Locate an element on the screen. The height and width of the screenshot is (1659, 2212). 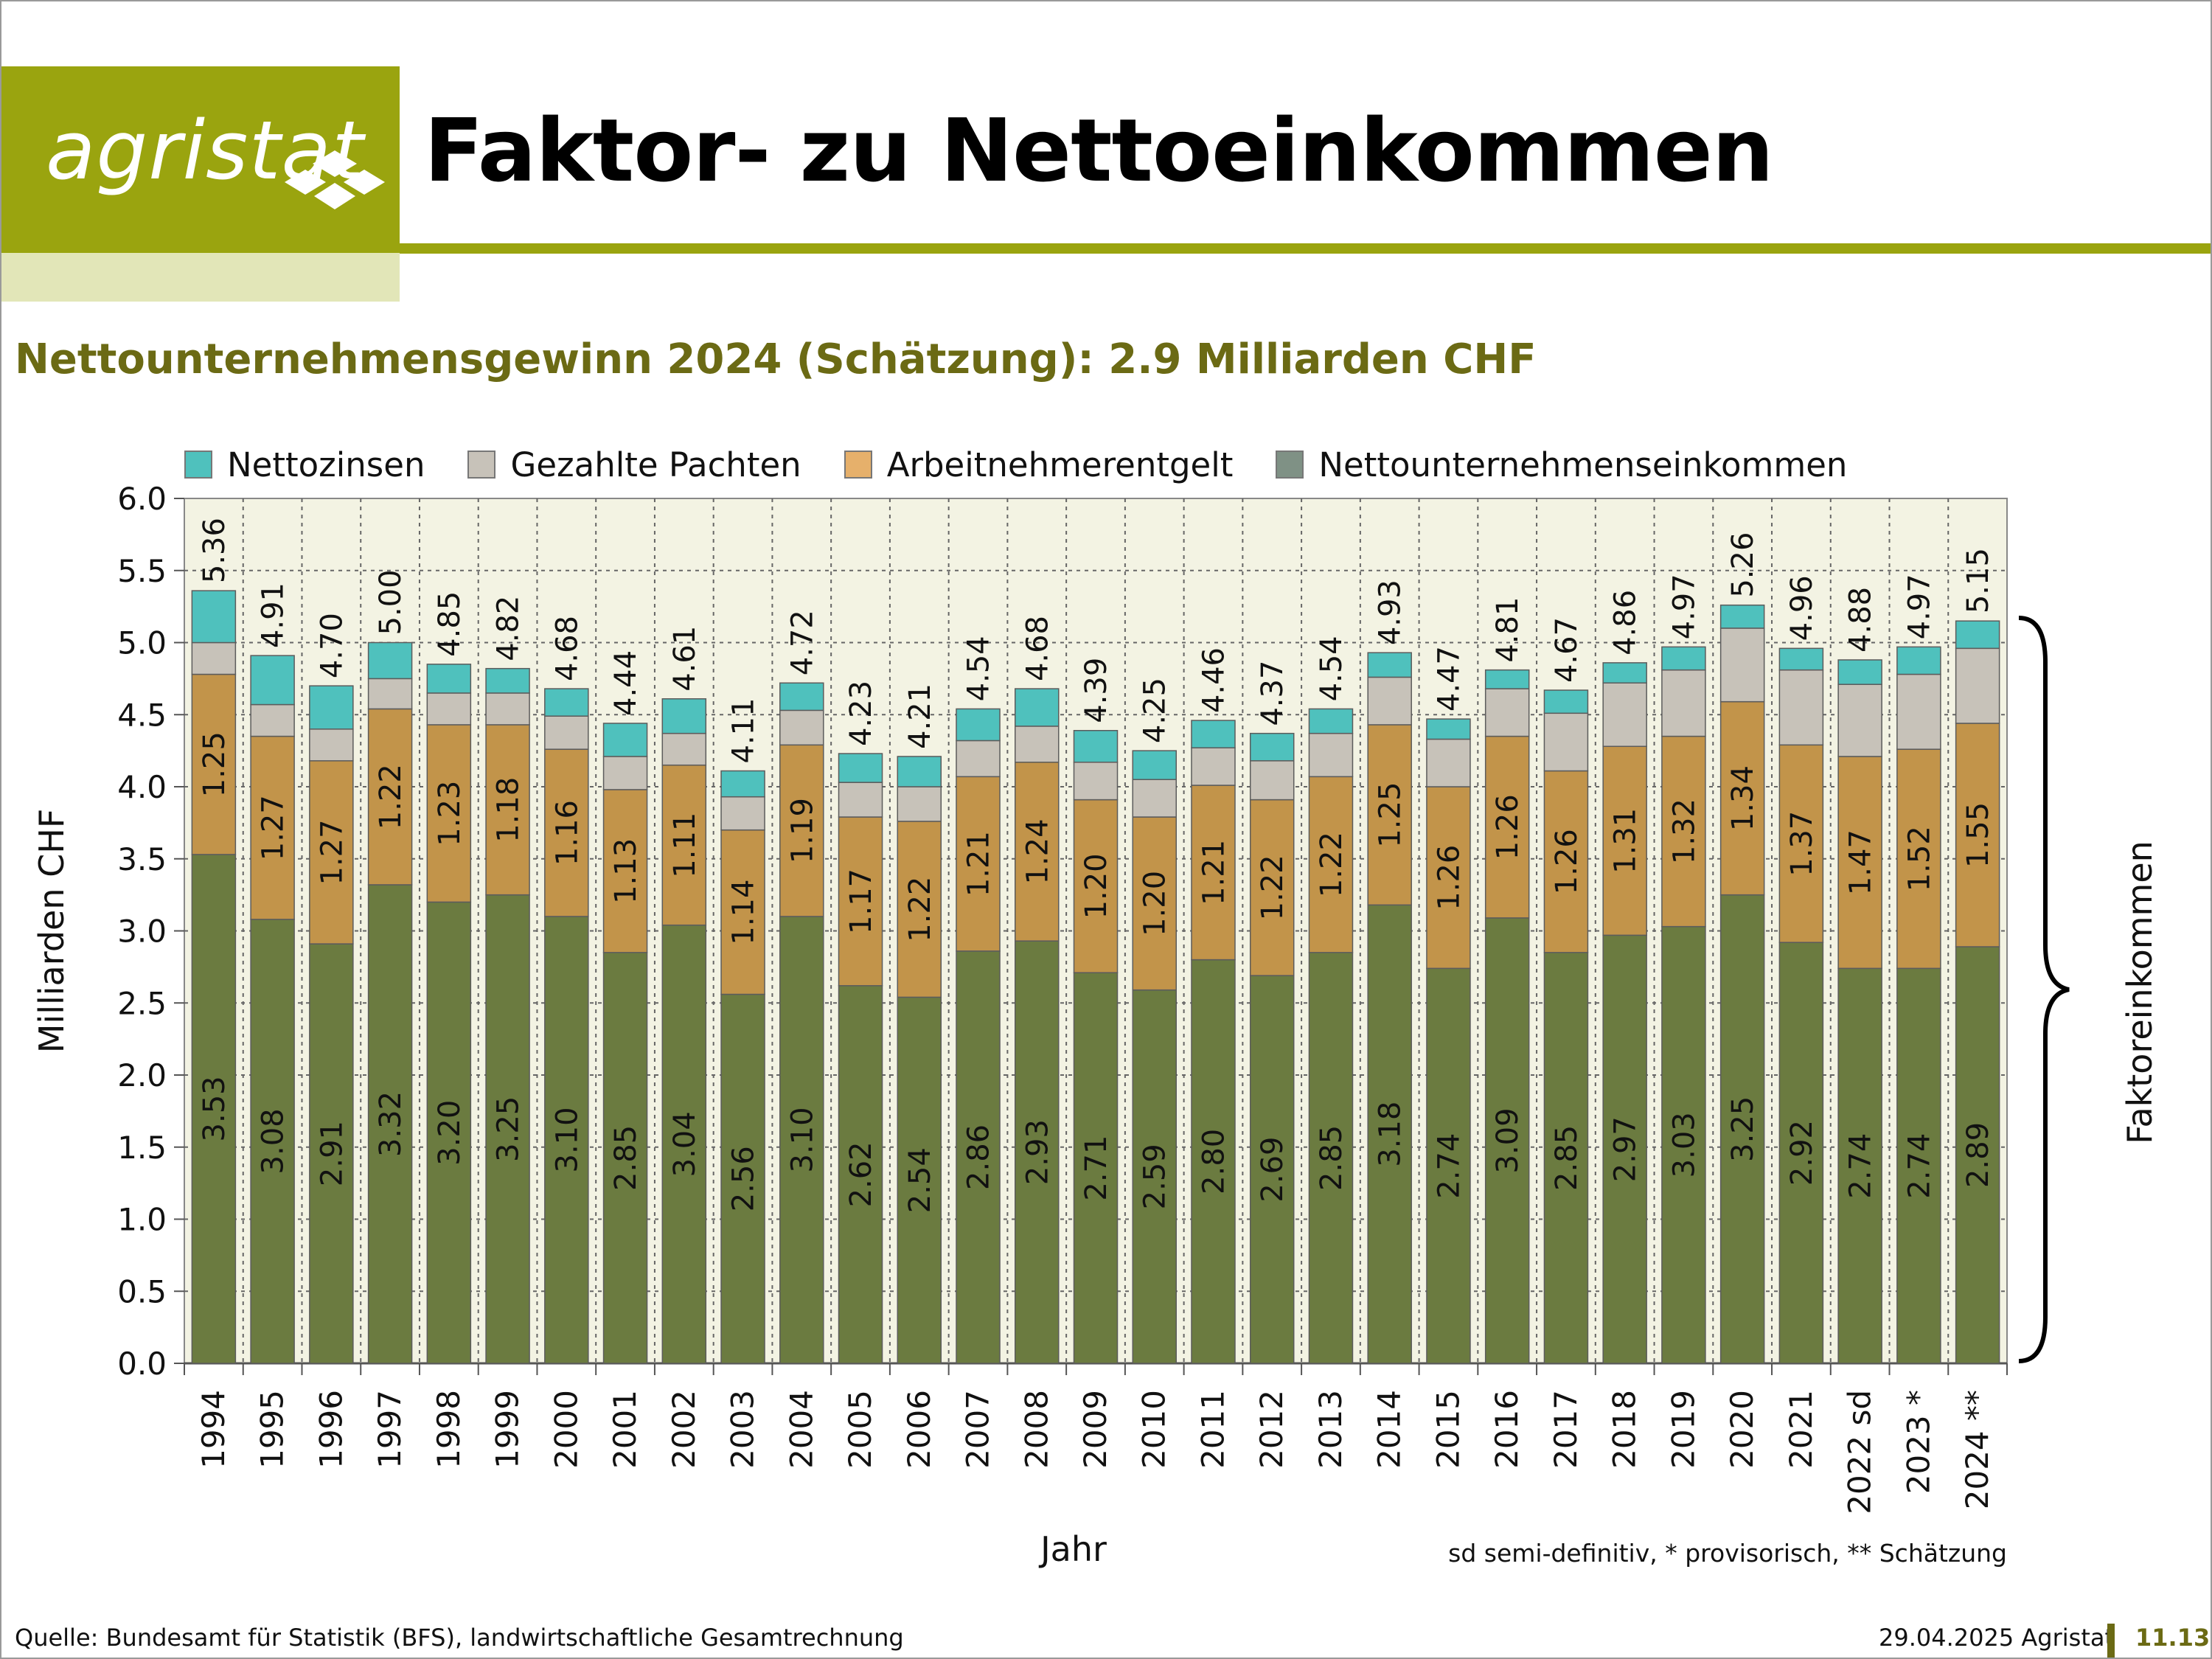
x-tick-label: 2008 is located at coordinates (1036, 1429).